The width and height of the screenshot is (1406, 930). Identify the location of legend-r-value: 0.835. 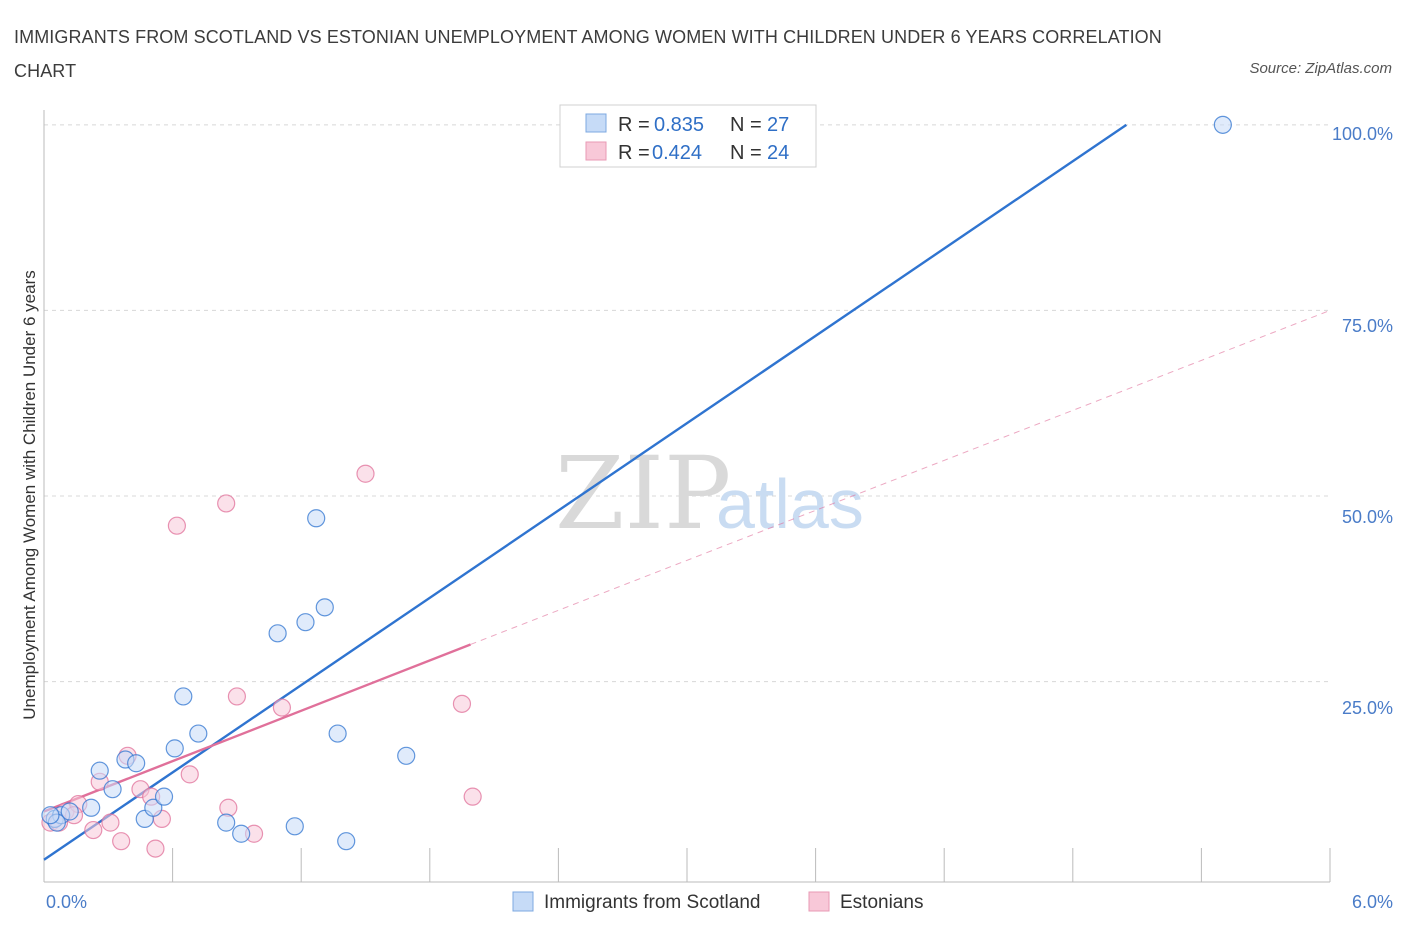
(679, 125).